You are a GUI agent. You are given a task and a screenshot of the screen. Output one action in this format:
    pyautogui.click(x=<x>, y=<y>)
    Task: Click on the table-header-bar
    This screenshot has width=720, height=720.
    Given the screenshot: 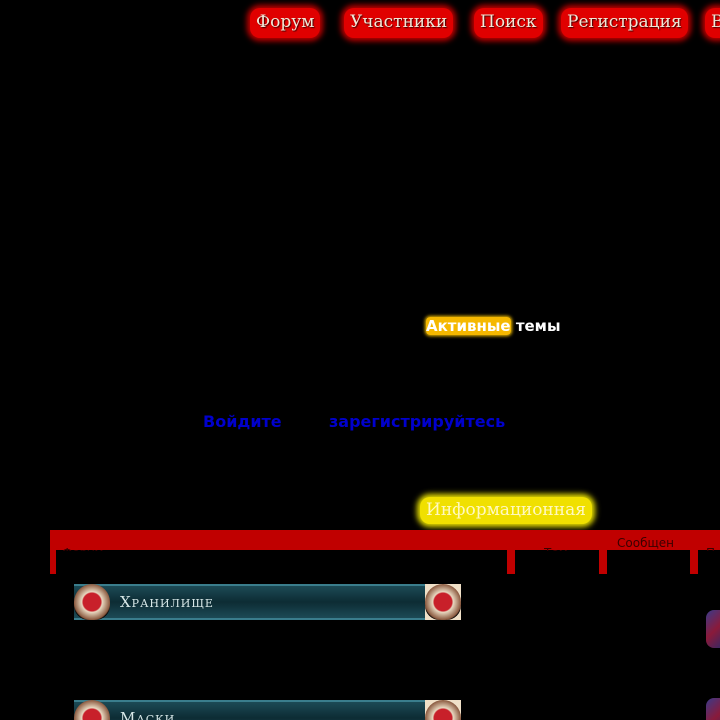 What is the action you would take?
    pyautogui.click(x=385, y=540)
    